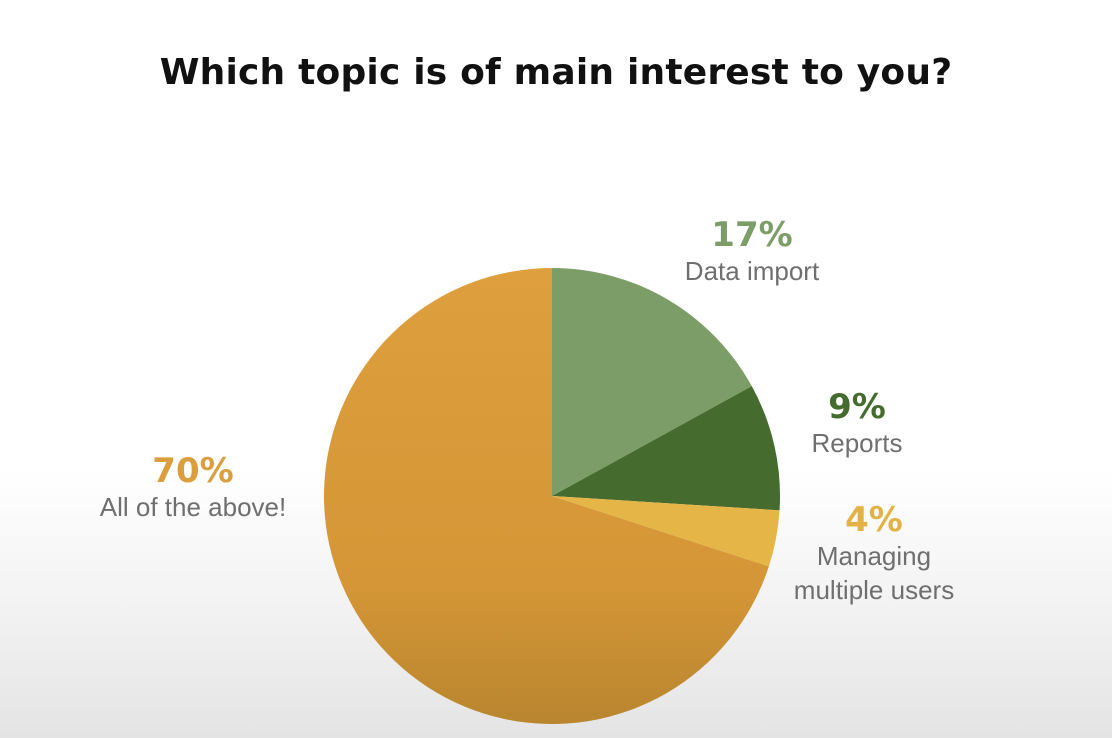 Image resolution: width=1112 pixels, height=738 pixels. What do you see at coordinates (192, 471) in the screenshot?
I see `slice-percent-all-of-the-above: 70%` at bounding box center [192, 471].